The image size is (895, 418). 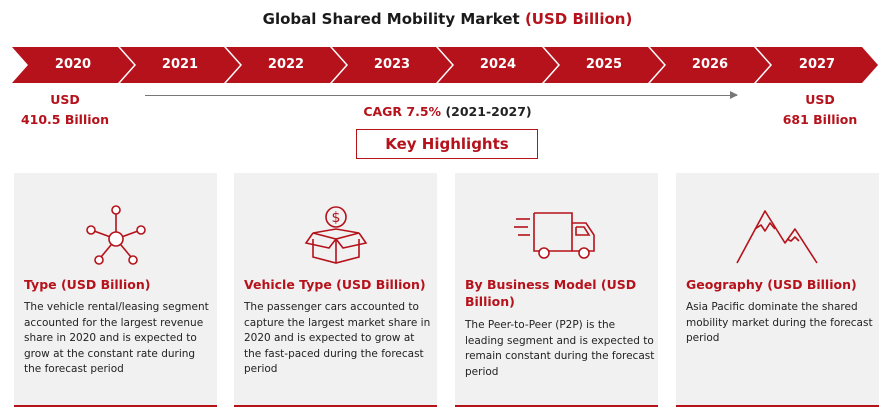 What do you see at coordinates (447, 144) in the screenshot?
I see `key-highlights-heading: Key Highlights` at bounding box center [447, 144].